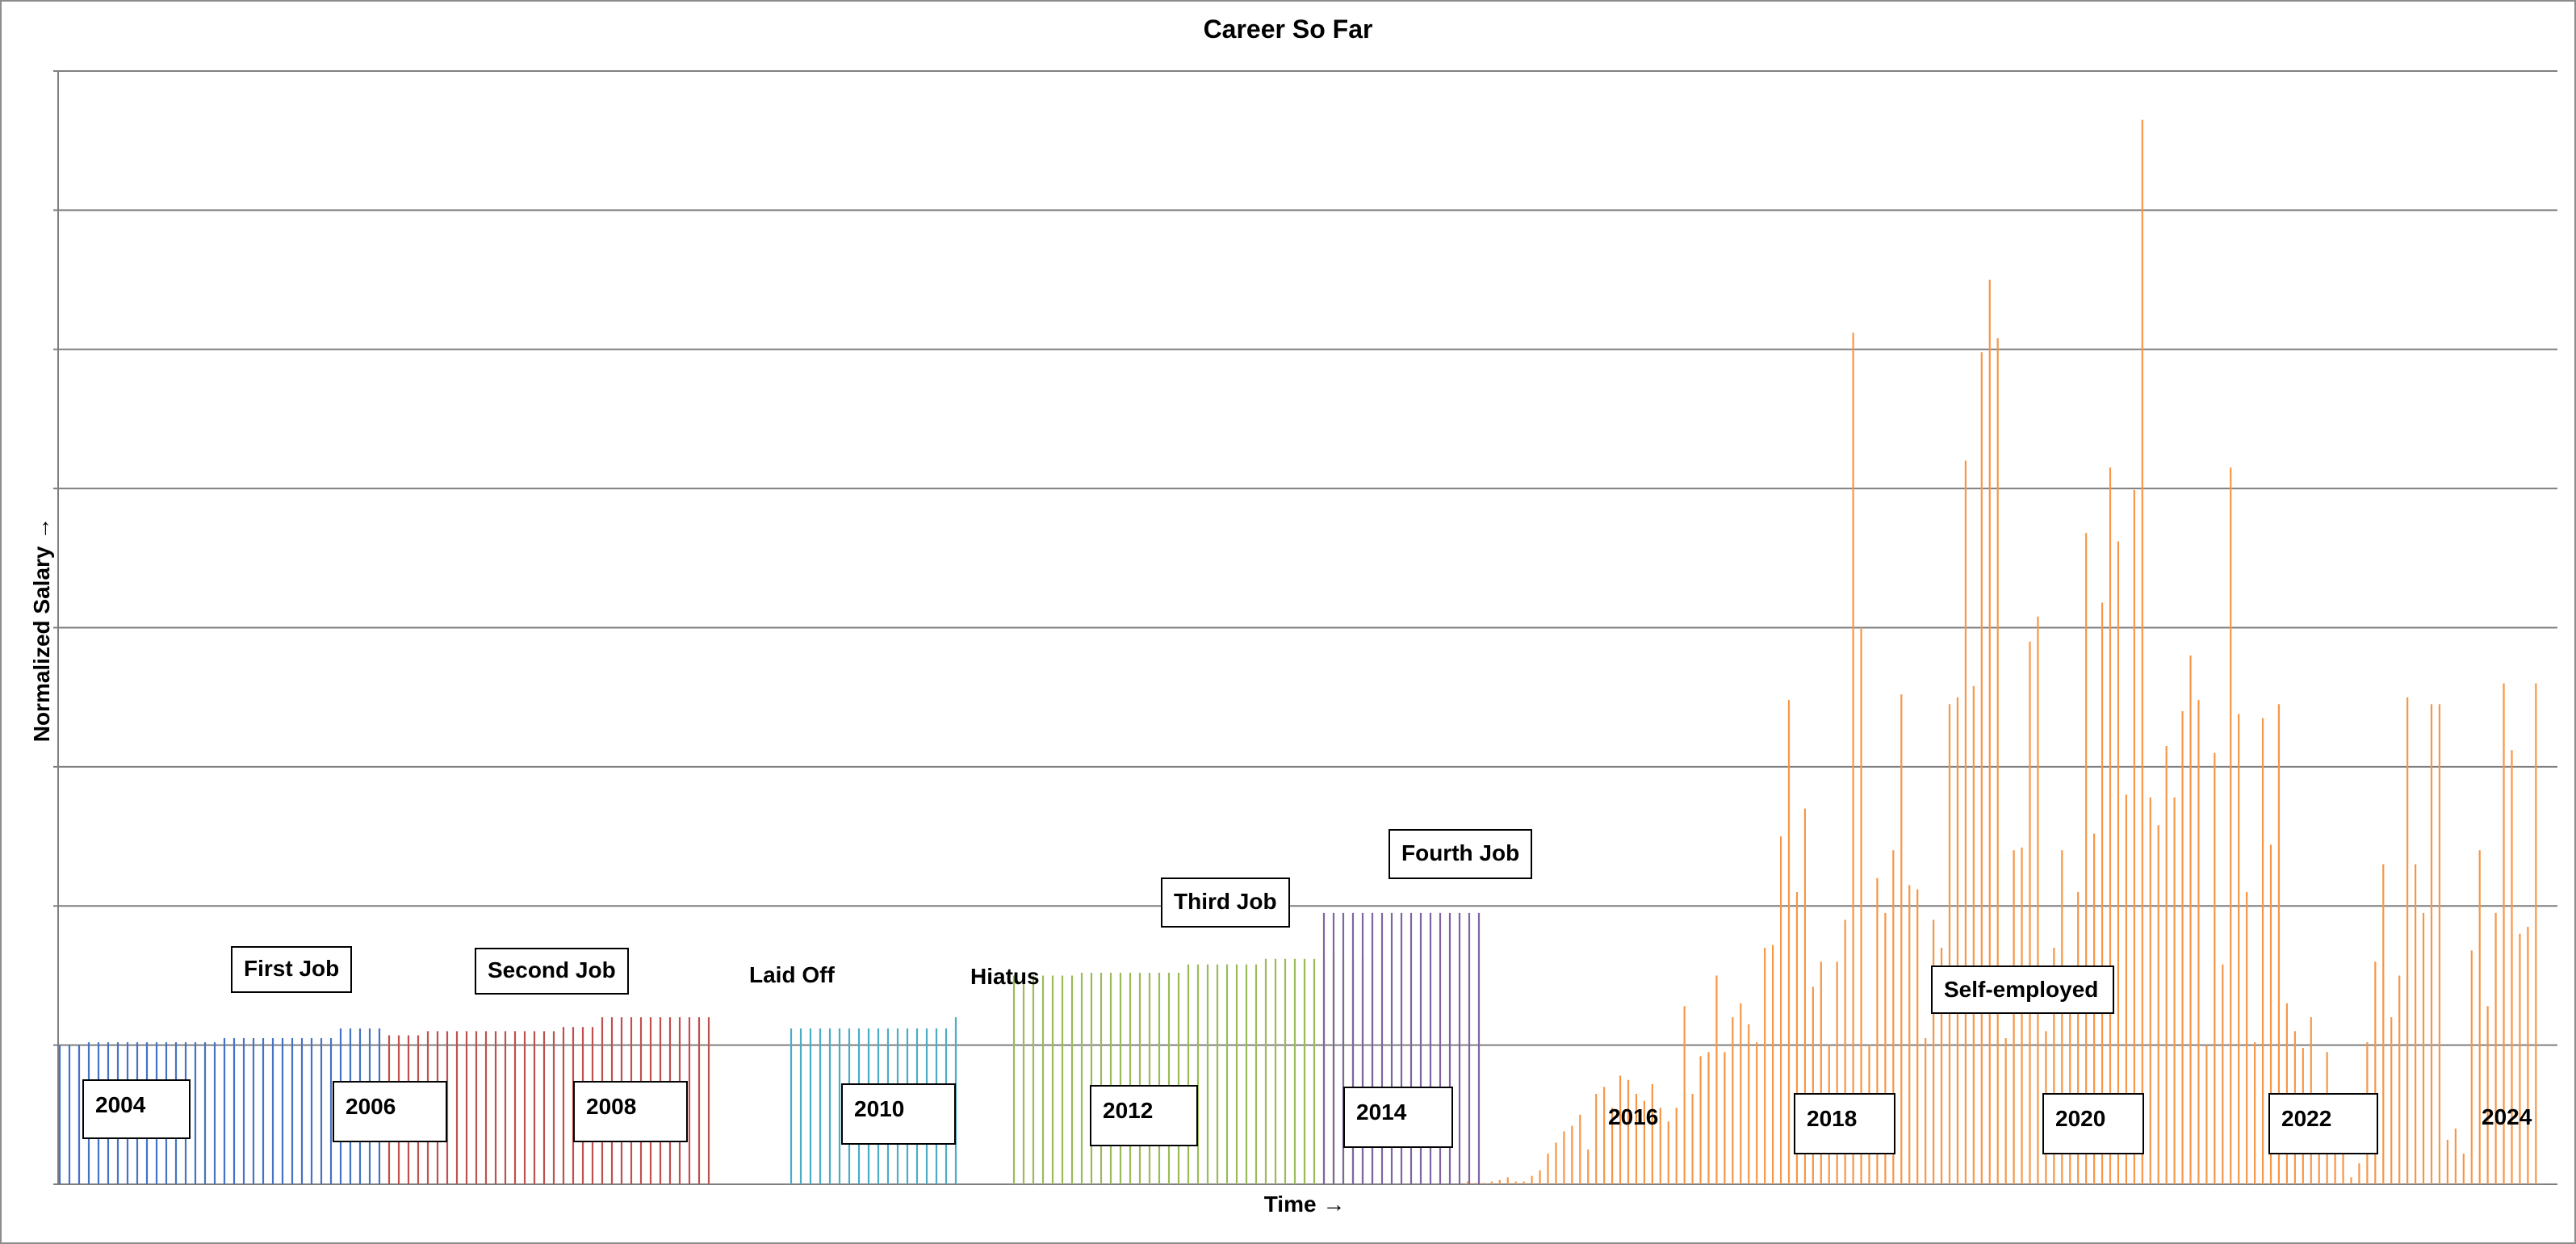  I want to click on label-laid-off: Laid Off, so click(792, 975).